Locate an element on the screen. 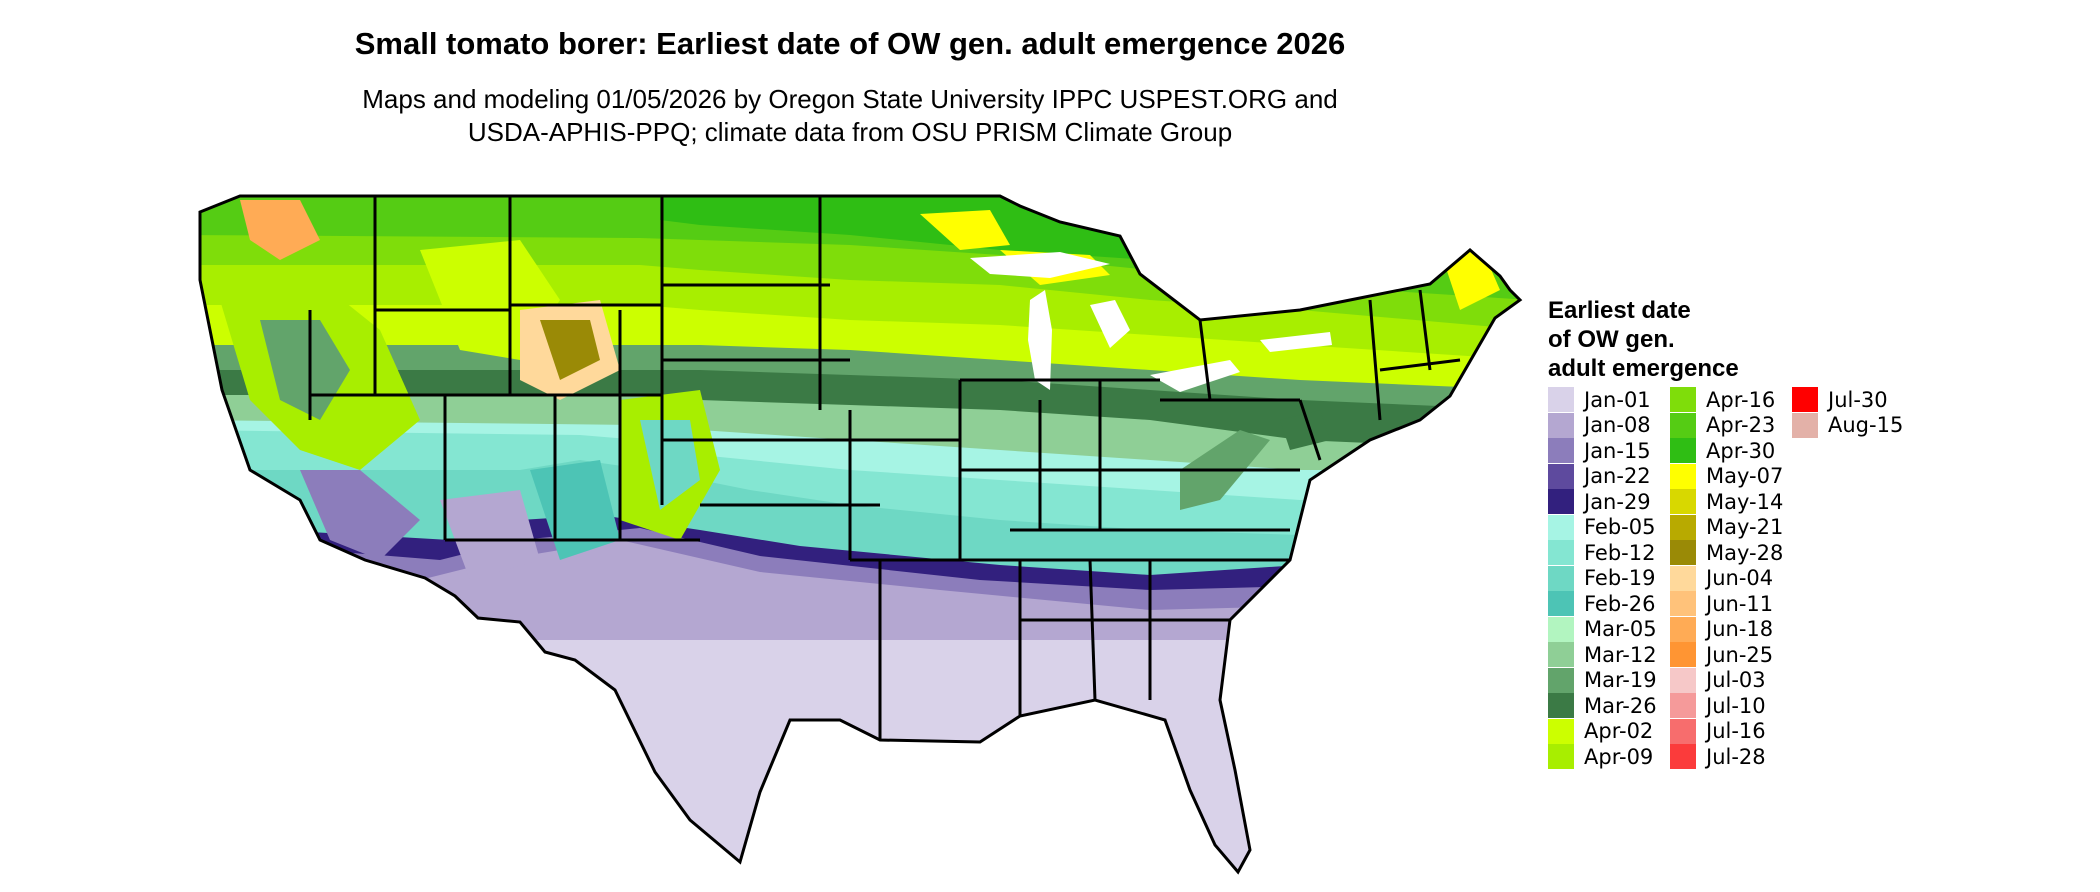 The height and width of the screenshot is (892, 2100). legend-label: Aug-15 is located at coordinates (1866, 425).